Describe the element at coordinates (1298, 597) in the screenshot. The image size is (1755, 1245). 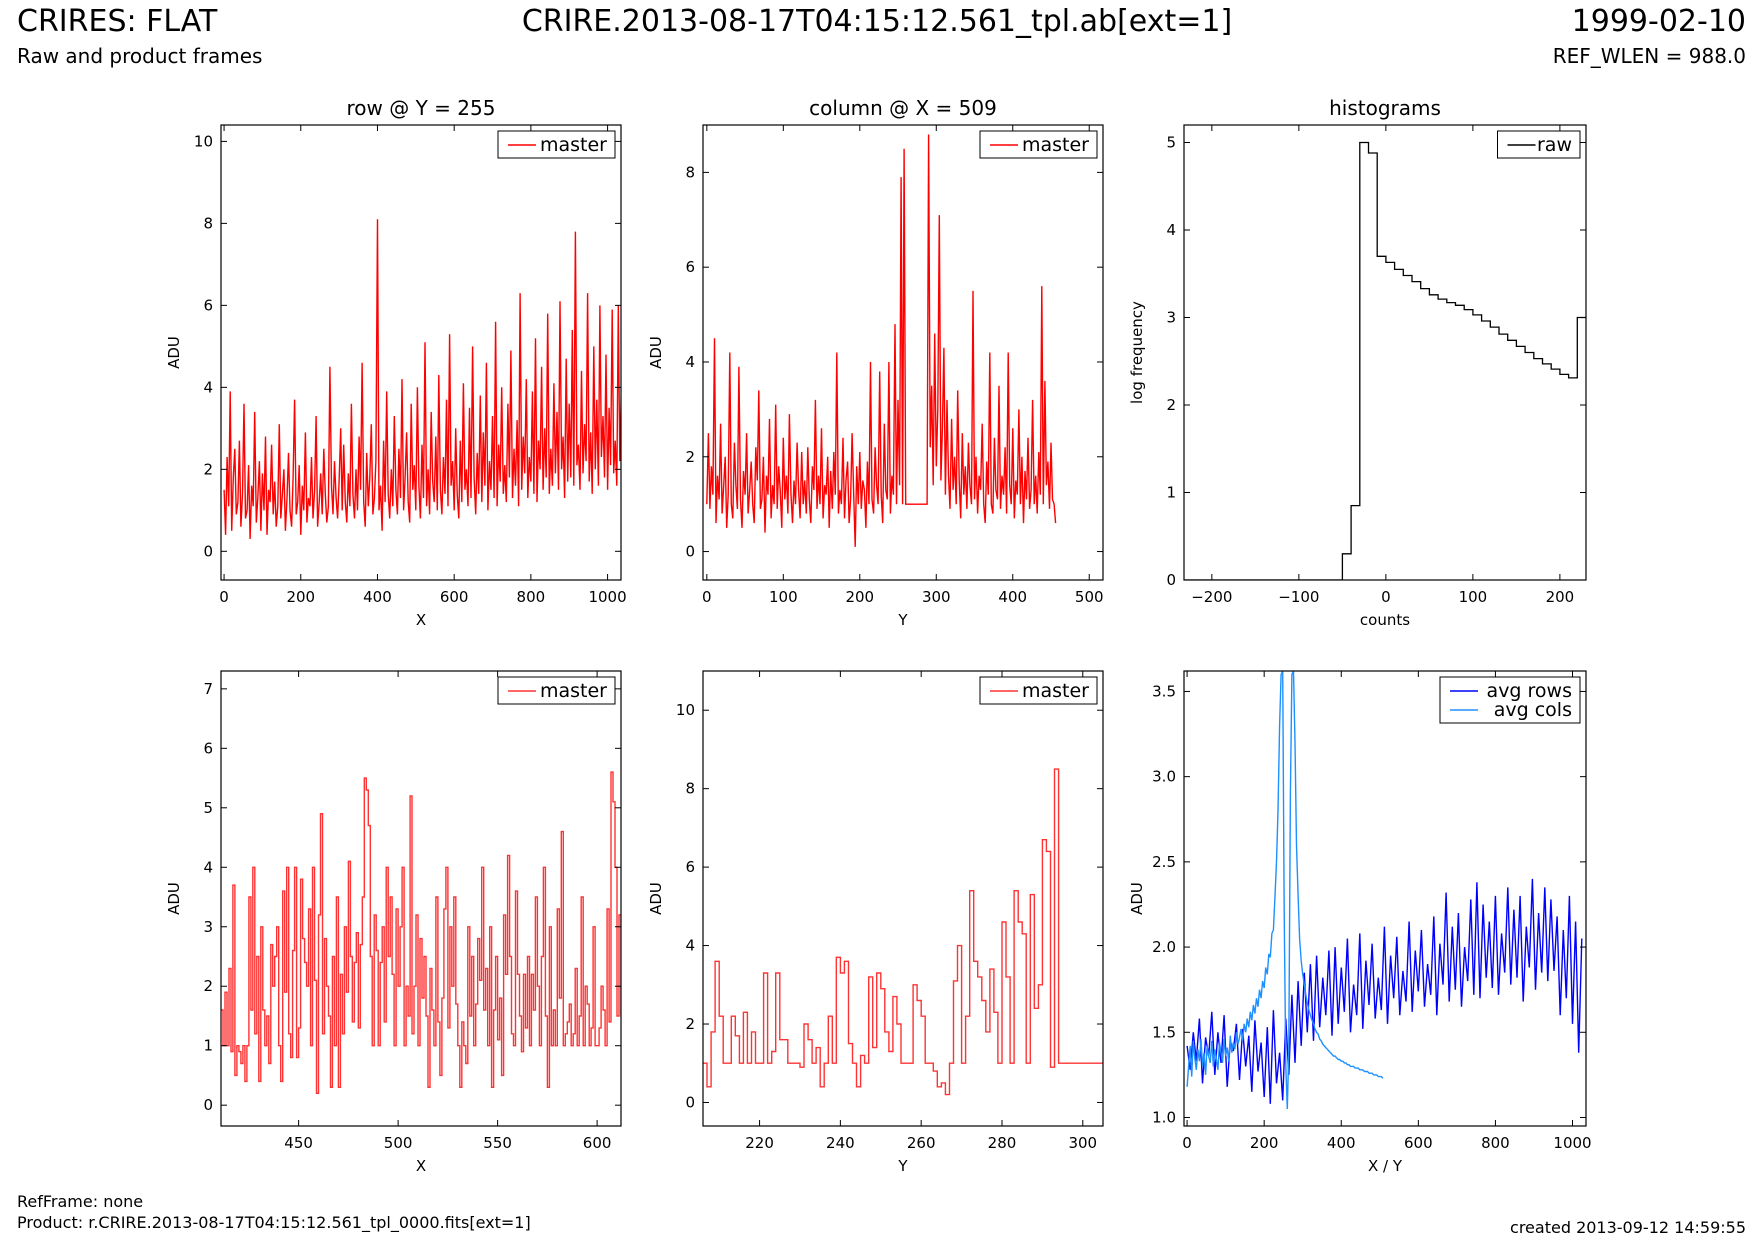
I see `x-tick-label: −100` at that location.